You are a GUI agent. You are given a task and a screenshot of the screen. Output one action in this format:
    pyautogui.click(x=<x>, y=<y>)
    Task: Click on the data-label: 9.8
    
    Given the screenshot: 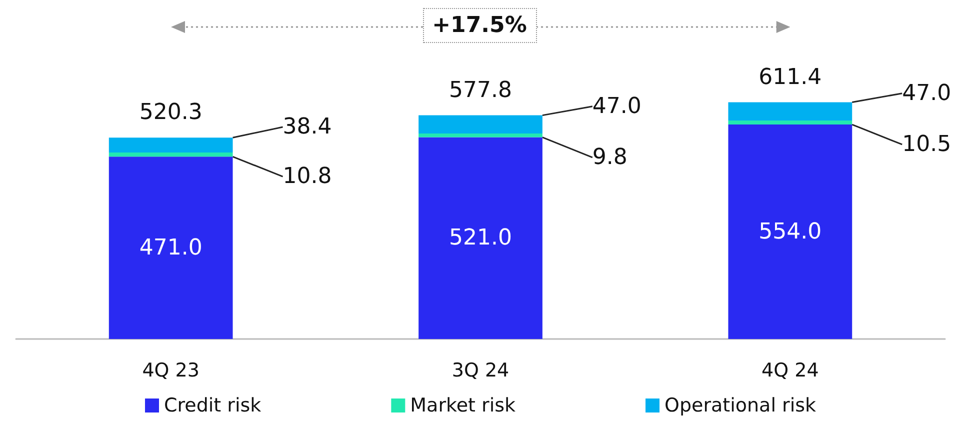 What is the action you would take?
    pyautogui.click(x=610, y=157)
    